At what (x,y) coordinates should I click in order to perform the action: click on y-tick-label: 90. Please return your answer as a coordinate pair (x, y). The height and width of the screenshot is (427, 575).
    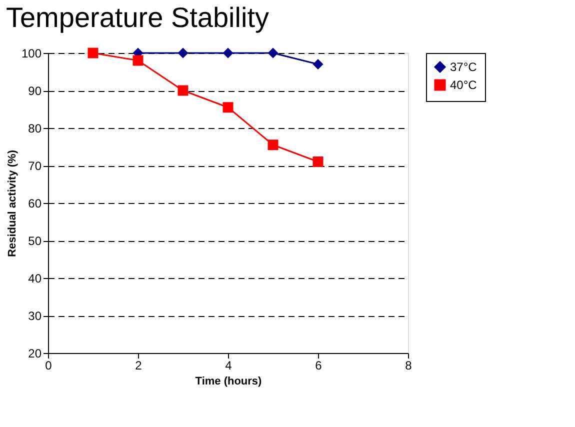
    Looking at the image, I should click on (35, 91).